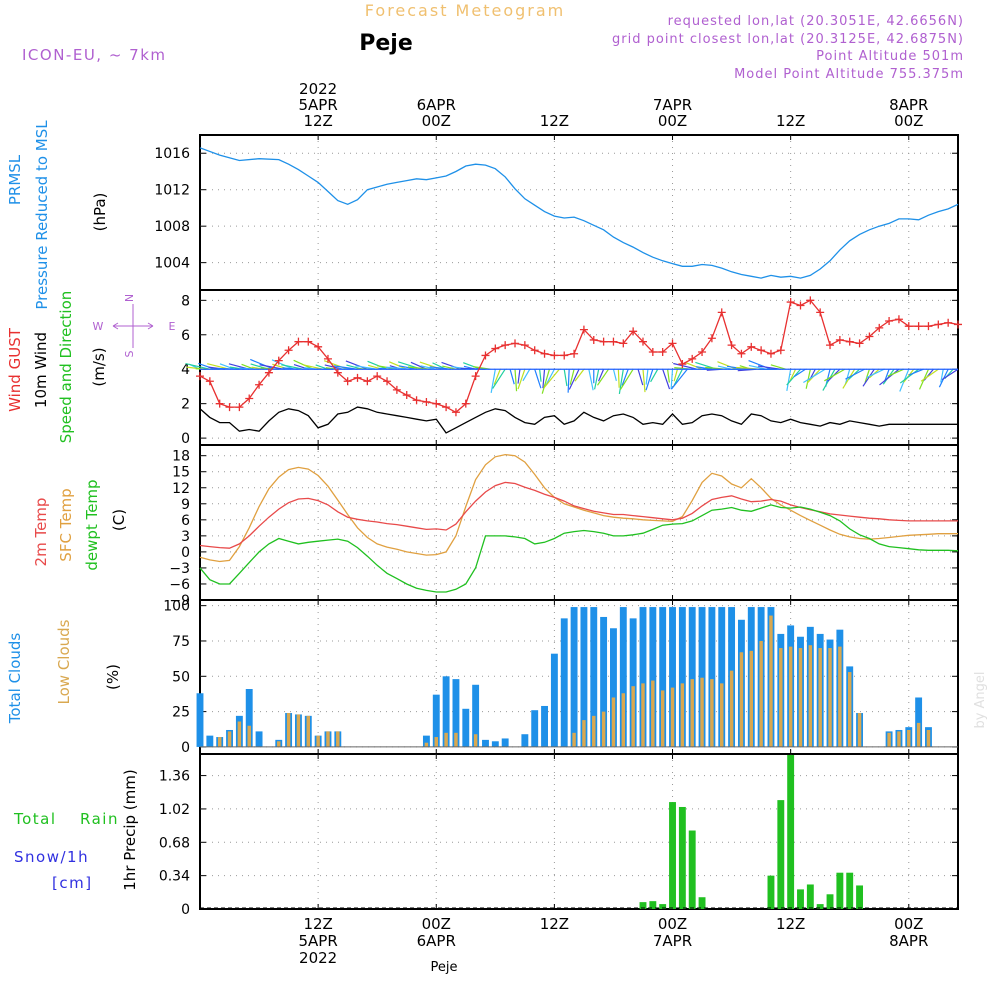 The width and height of the screenshot is (1000, 1000). Describe the element at coordinates (890, 56) in the screenshot. I see `point-altitude: Point Altitude 501m` at that location.